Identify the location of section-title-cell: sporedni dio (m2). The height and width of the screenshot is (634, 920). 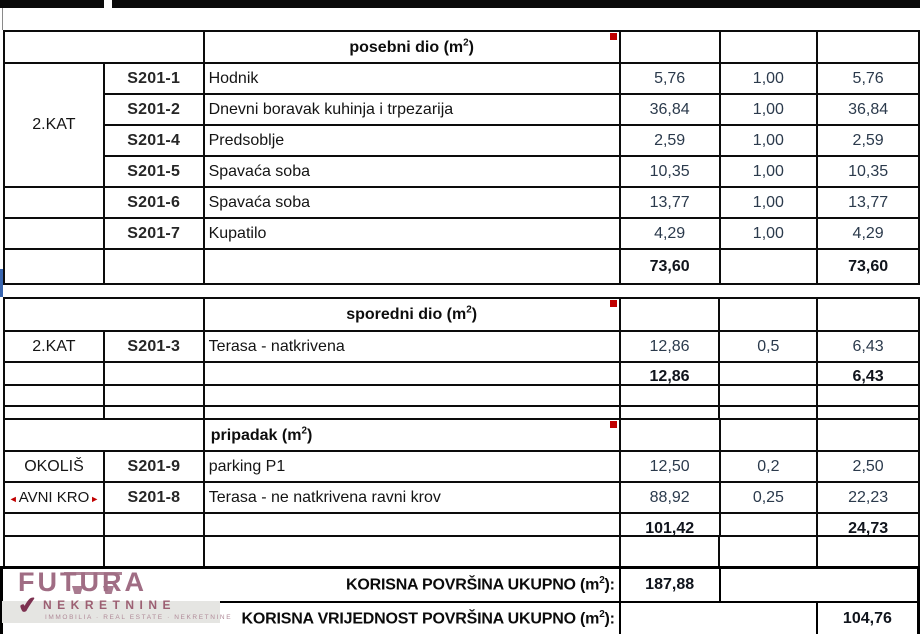
(411, 314).